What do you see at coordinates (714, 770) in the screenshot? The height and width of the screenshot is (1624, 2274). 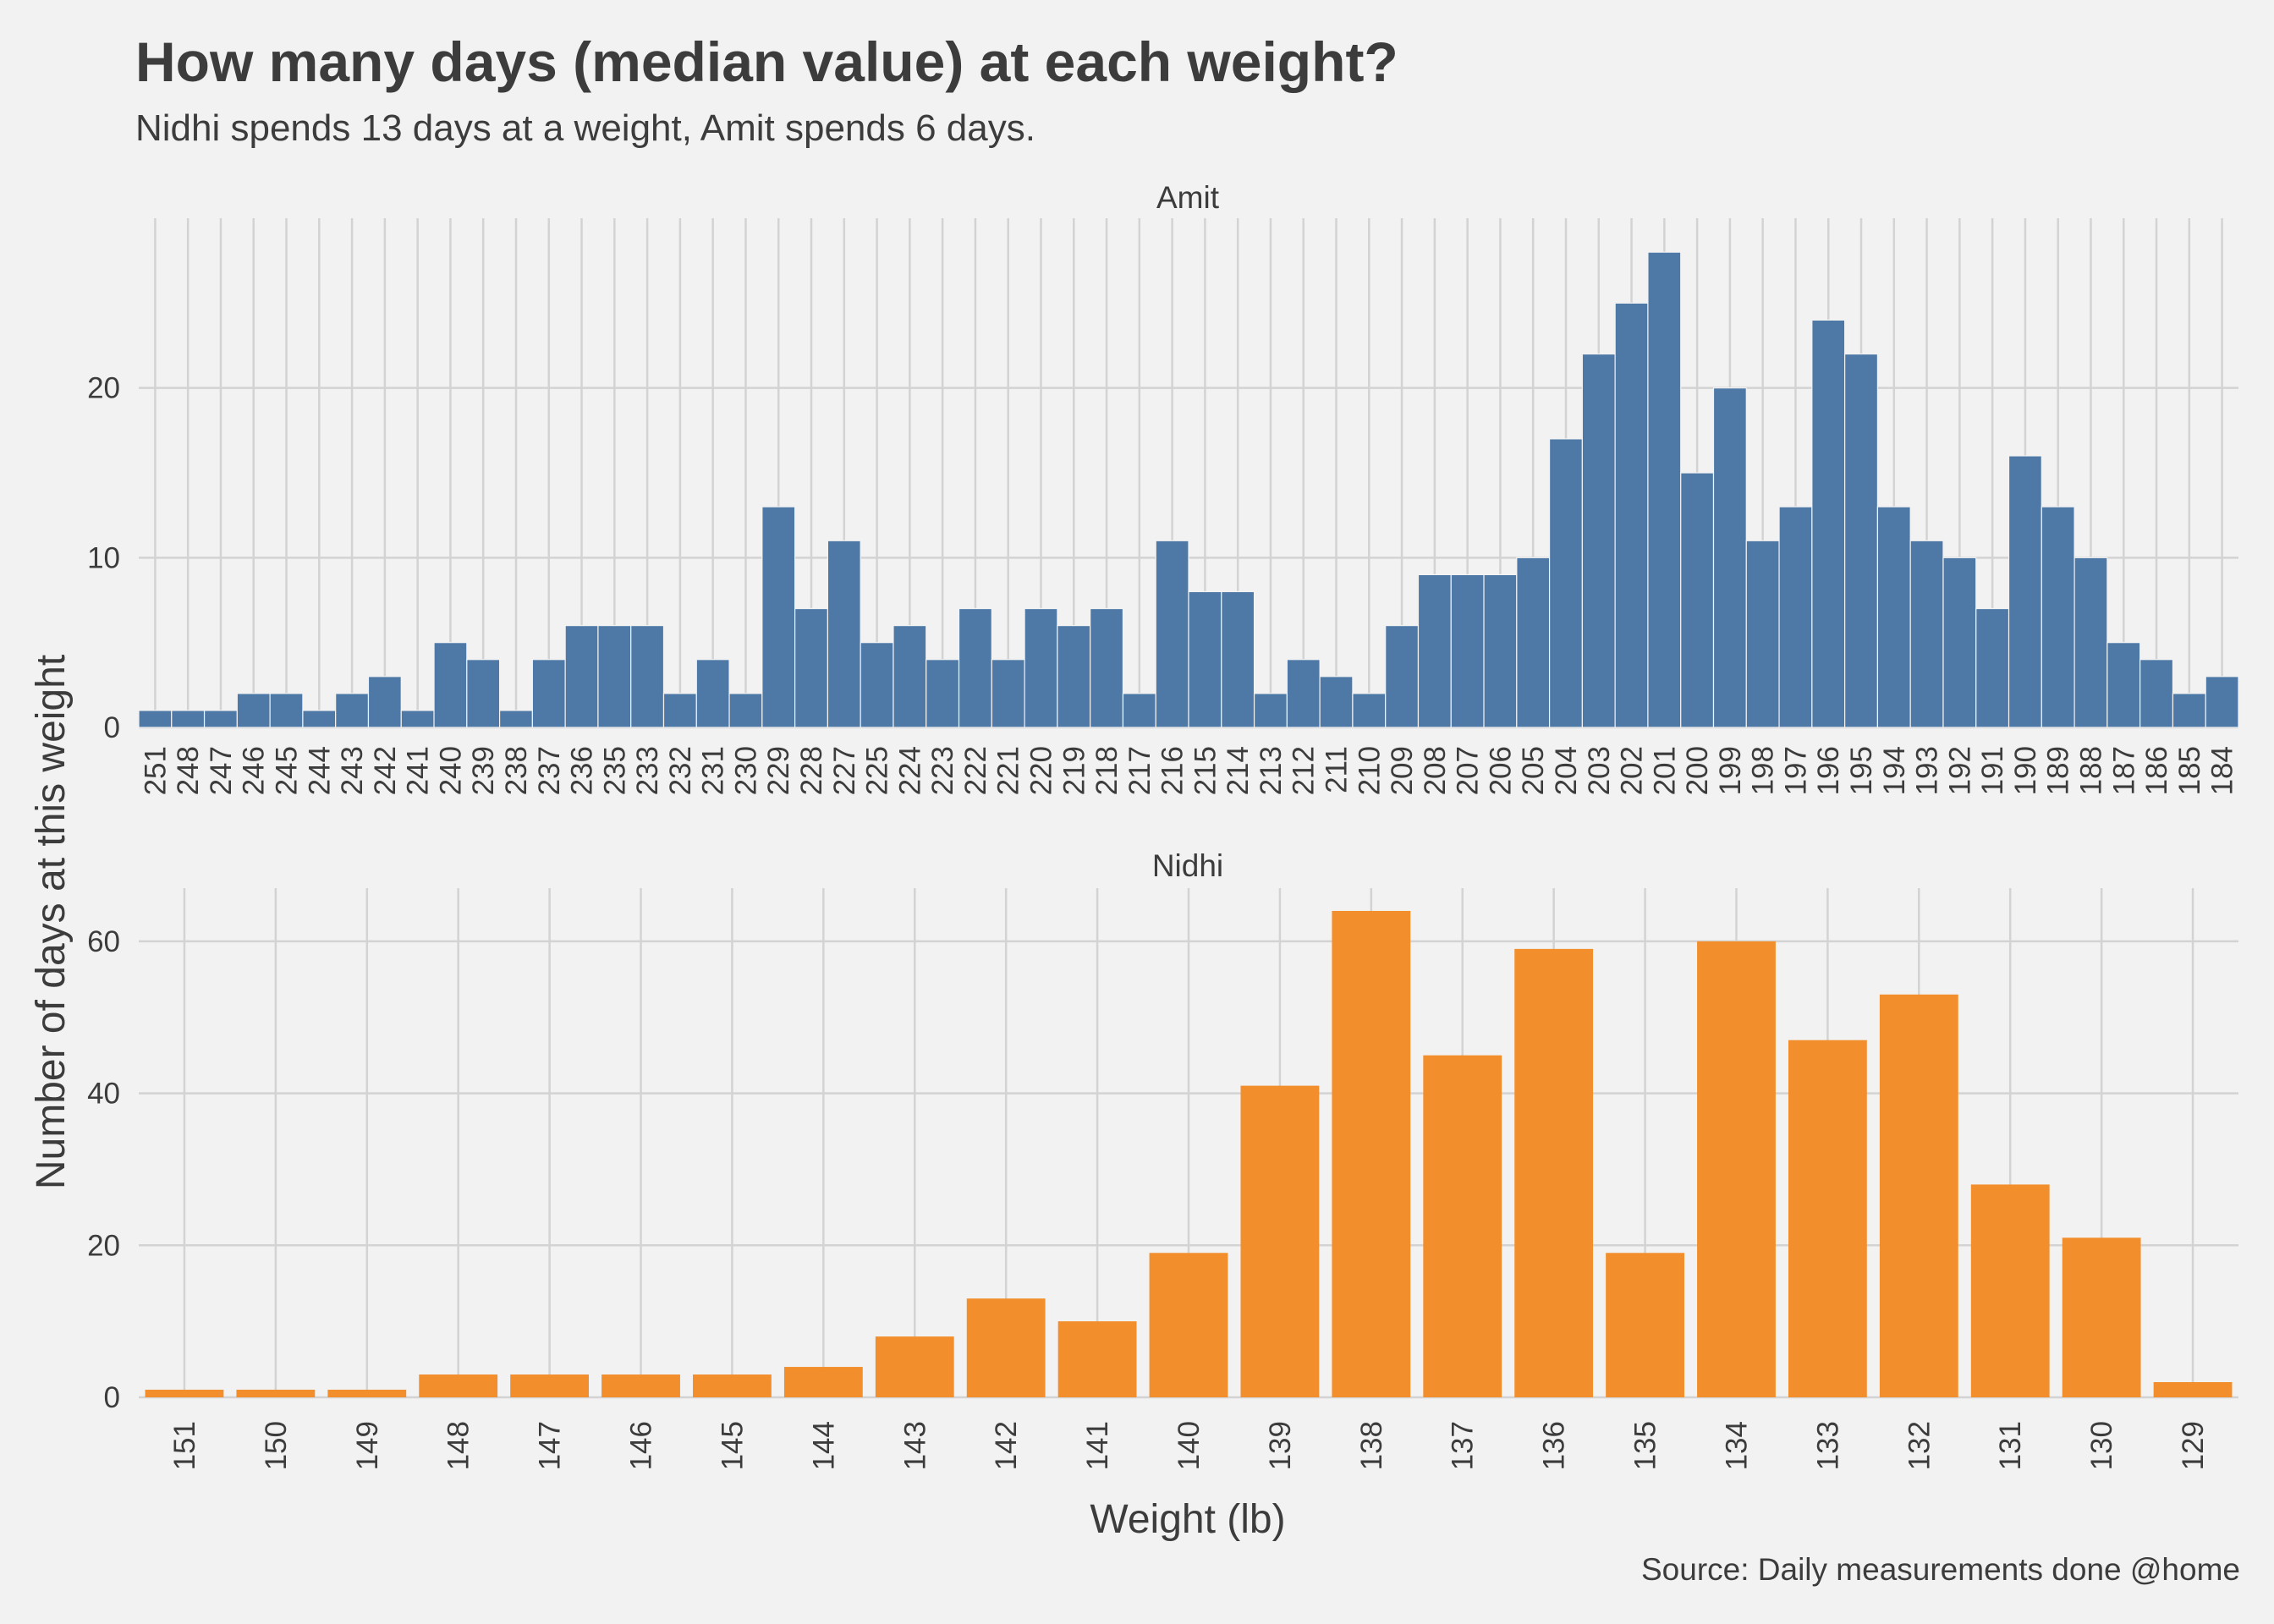 I see `x-tick-label-amit-231: 231` at bounding box center [714, 770].